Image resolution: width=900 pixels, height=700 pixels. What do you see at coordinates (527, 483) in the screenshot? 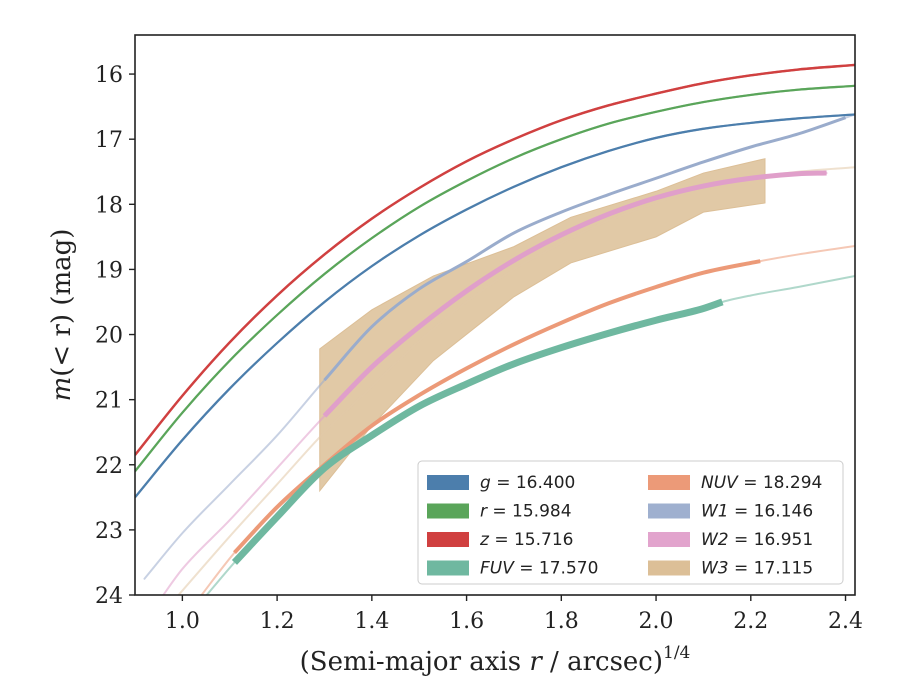
I see `legend-label: g = 16.400` at bounding box center [527, 483].